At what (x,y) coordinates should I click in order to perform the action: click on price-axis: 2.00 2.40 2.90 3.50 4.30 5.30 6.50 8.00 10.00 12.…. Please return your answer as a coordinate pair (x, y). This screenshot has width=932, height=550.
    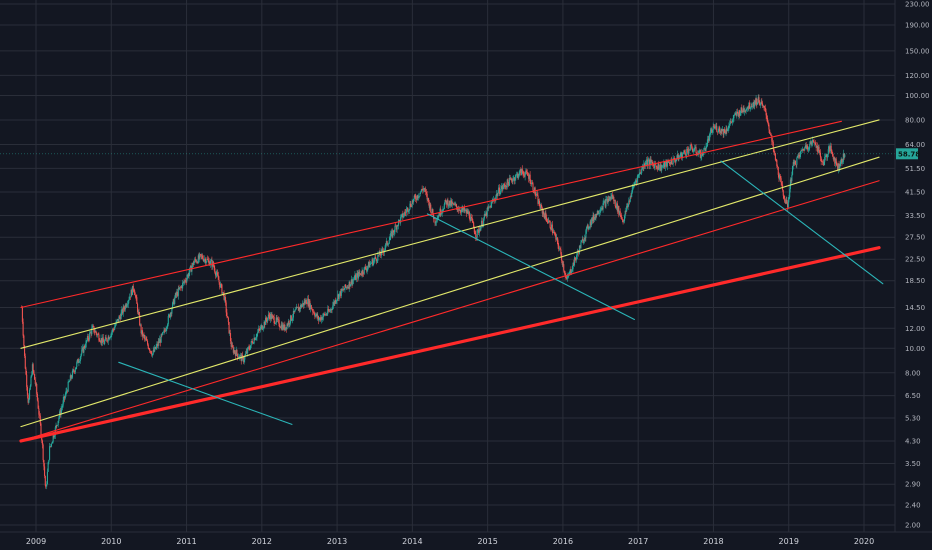
    Looking at the image, I should click on (917, 265).